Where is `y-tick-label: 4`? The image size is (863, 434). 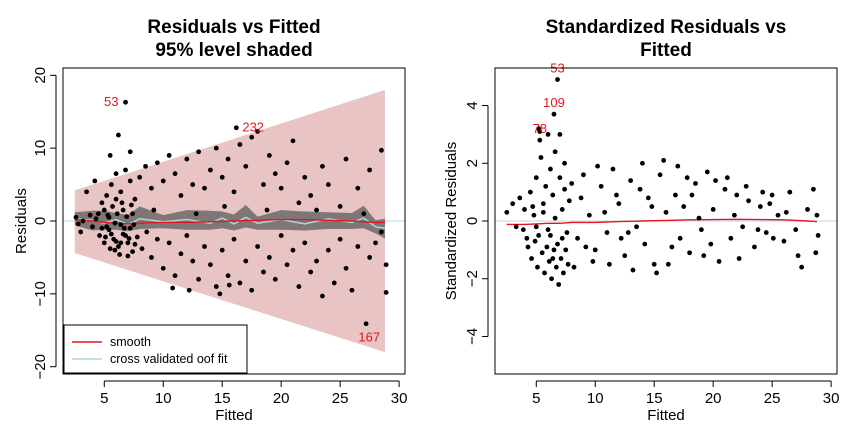
y-tick-label: 4 is located at coordinates (472, 105).